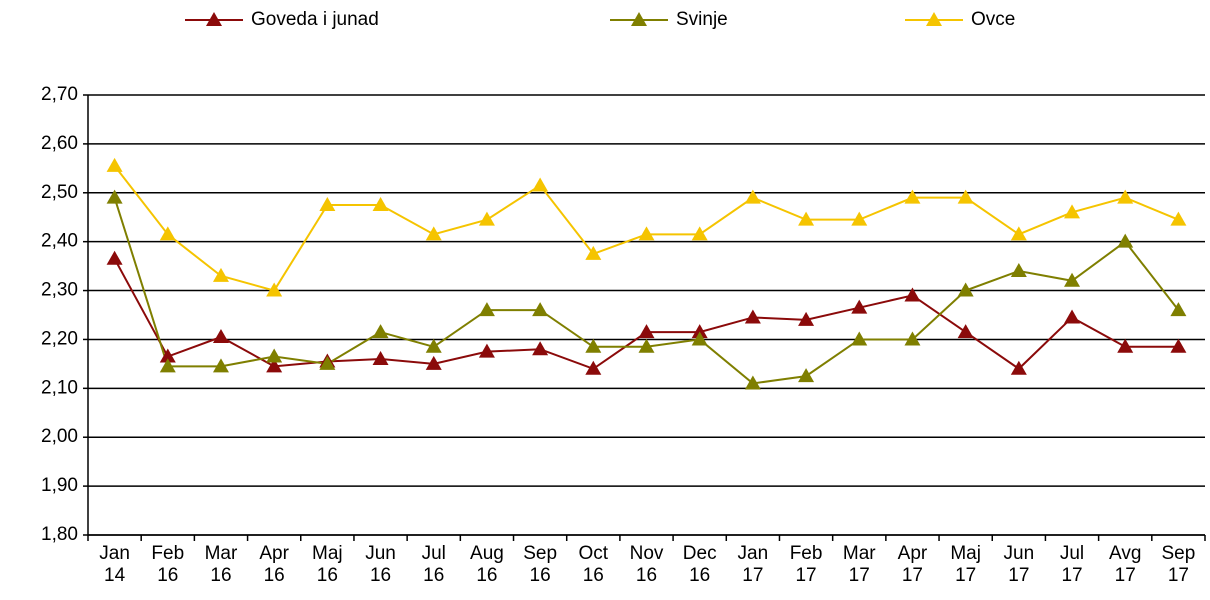 Image resolution: width=1210 pixels, height=600 pixels. Describe the element at coordinates (221, 564) in the screenshot. I see `x-tick-label: Mar 16` at that location.